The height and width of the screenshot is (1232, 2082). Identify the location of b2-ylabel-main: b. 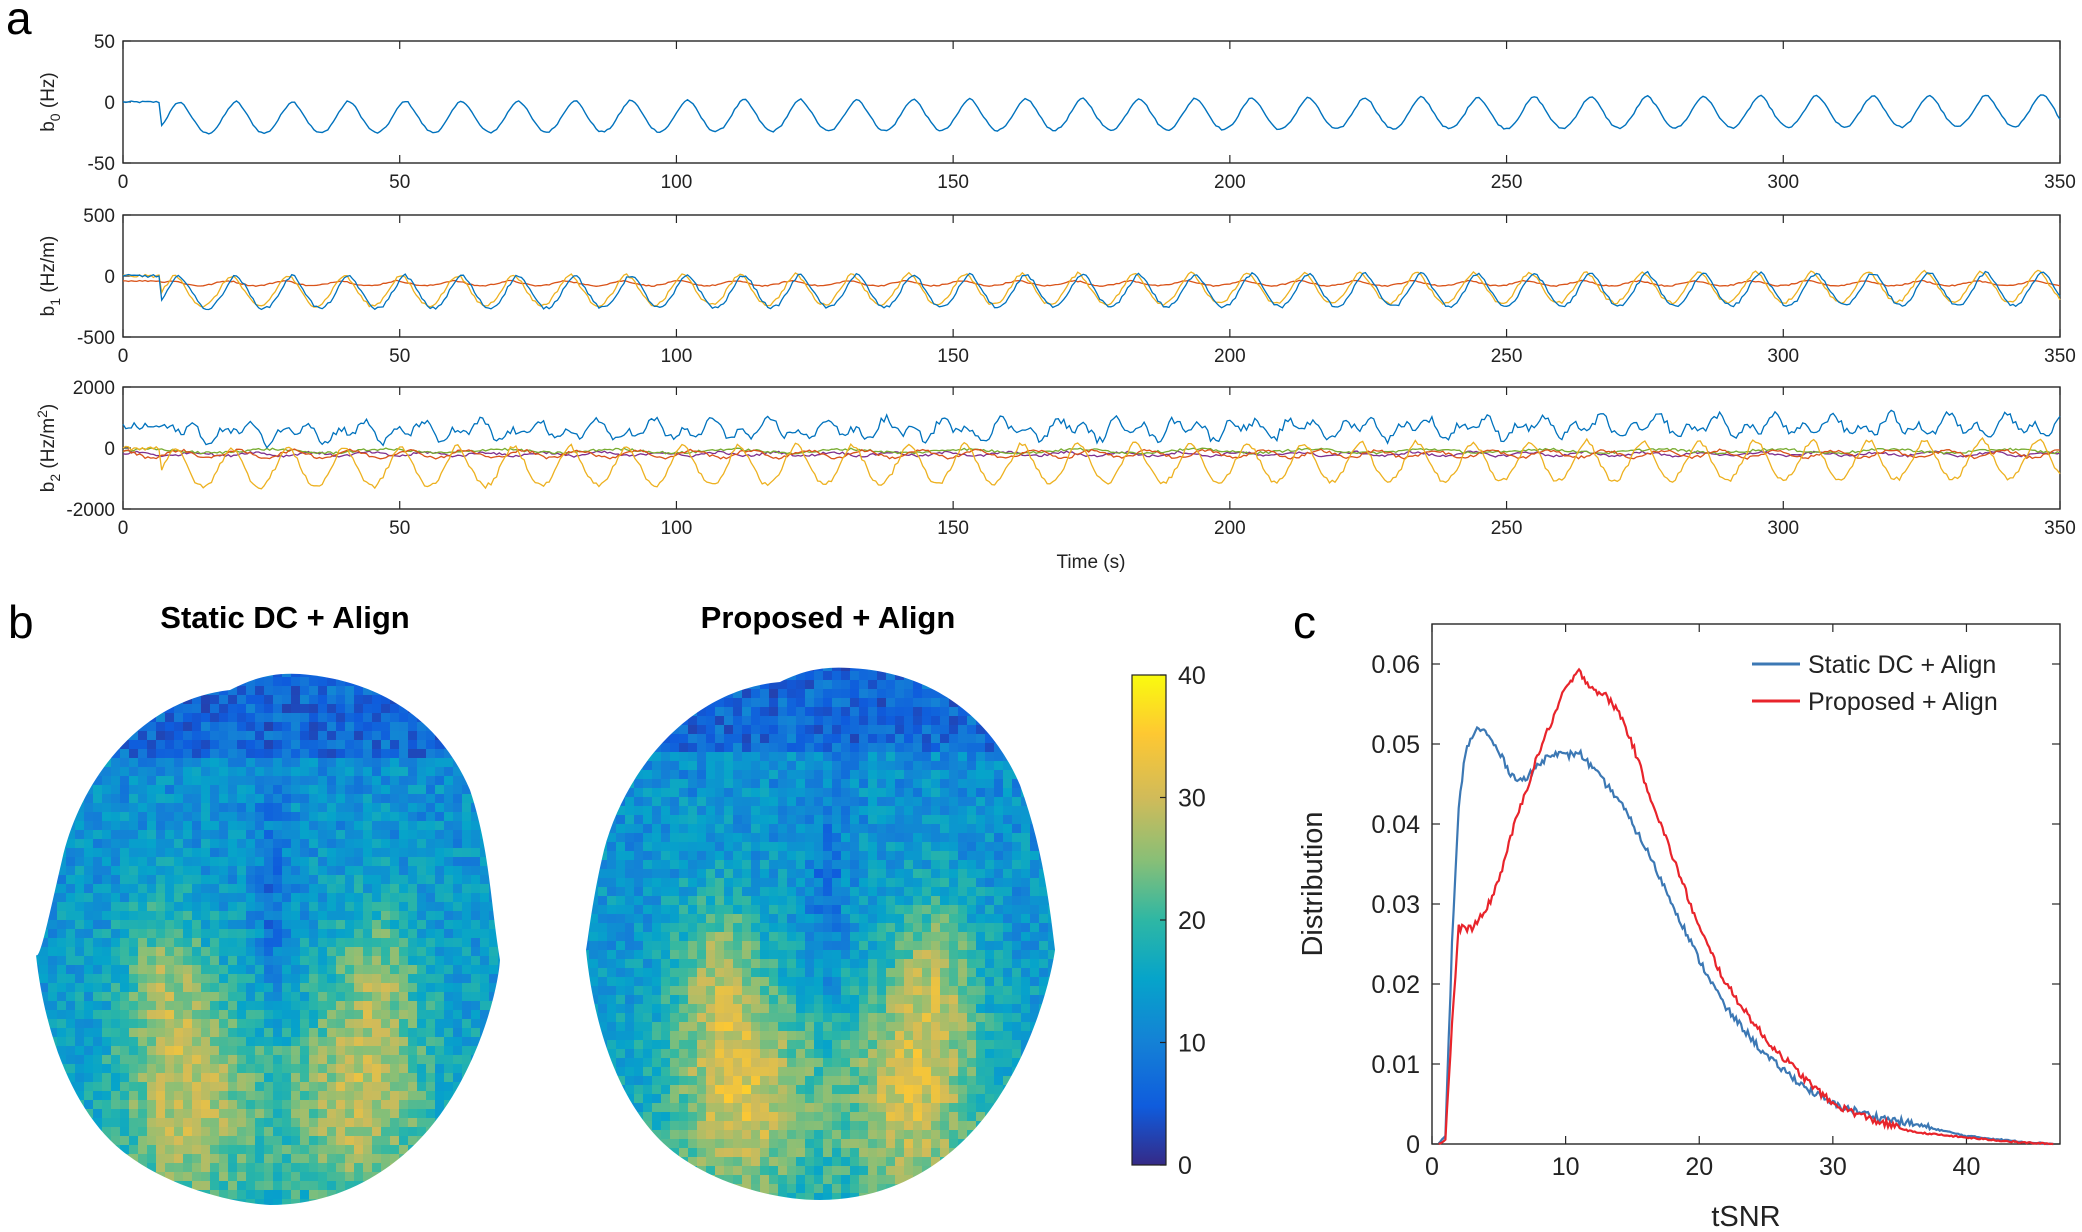
(48, 487).